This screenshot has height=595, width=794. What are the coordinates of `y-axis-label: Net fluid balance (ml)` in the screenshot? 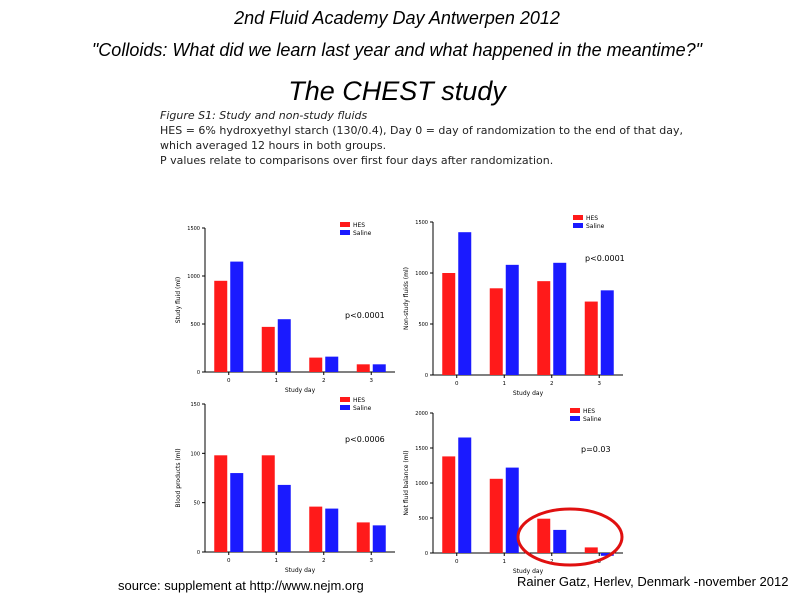 It's located at (406, 482).